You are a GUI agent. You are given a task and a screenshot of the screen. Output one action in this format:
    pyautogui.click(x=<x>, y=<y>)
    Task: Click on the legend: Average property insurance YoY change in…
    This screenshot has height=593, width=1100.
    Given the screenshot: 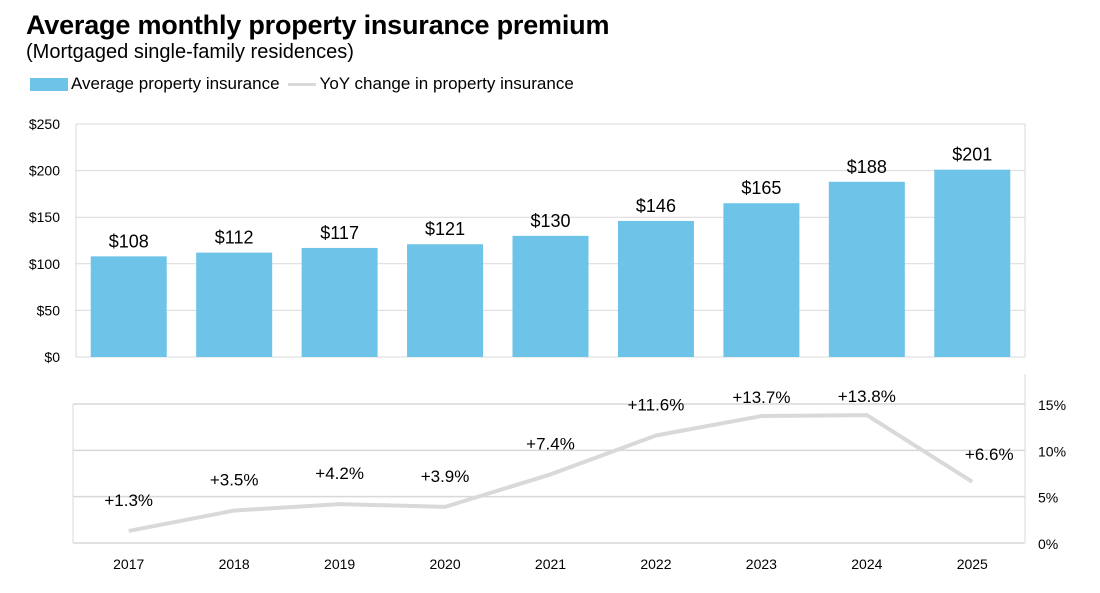 What is the action you would take?
    pyautogui.click(x=302, y=84)
    